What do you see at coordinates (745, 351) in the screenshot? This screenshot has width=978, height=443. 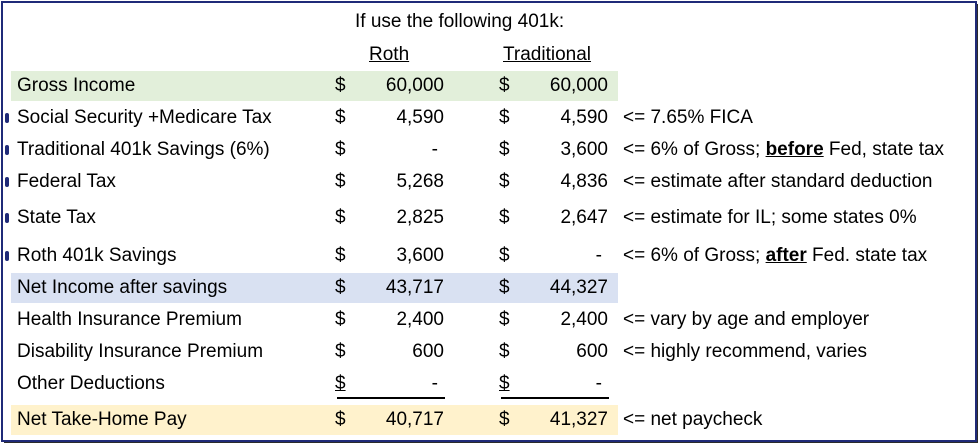 I see `row-note: <= highly recommend, varies` at bounding box center [745, 351].